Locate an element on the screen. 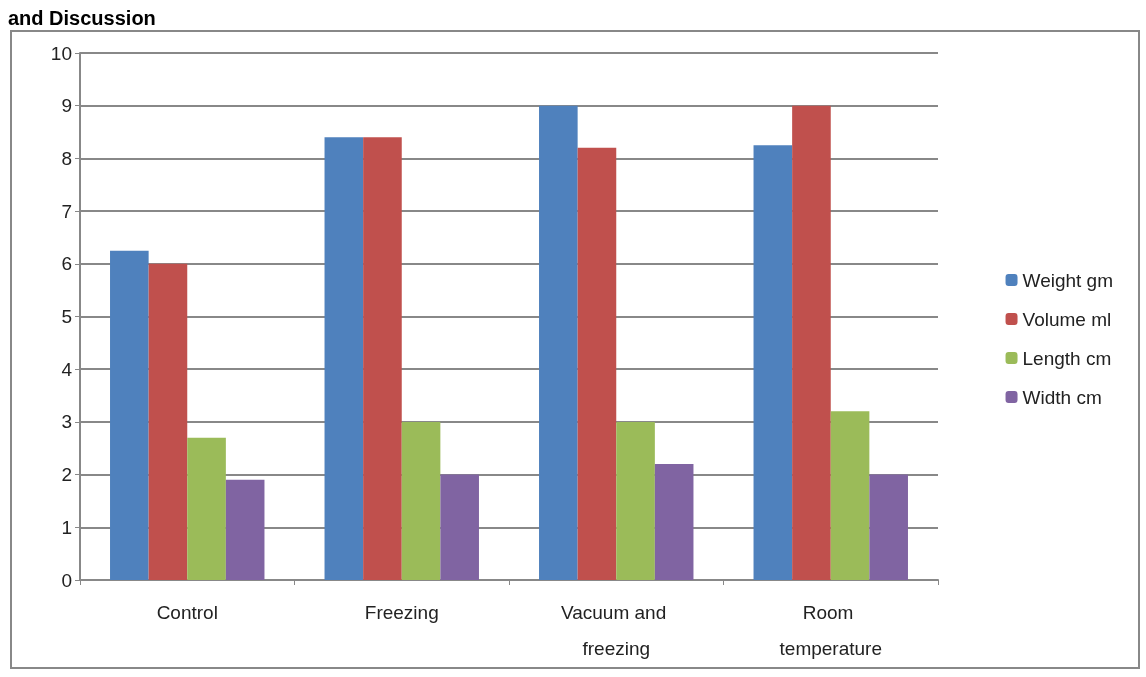 This screenshot has height=677, width=1146. legend-label: Volume ml is located at coordinates (1067, 319).